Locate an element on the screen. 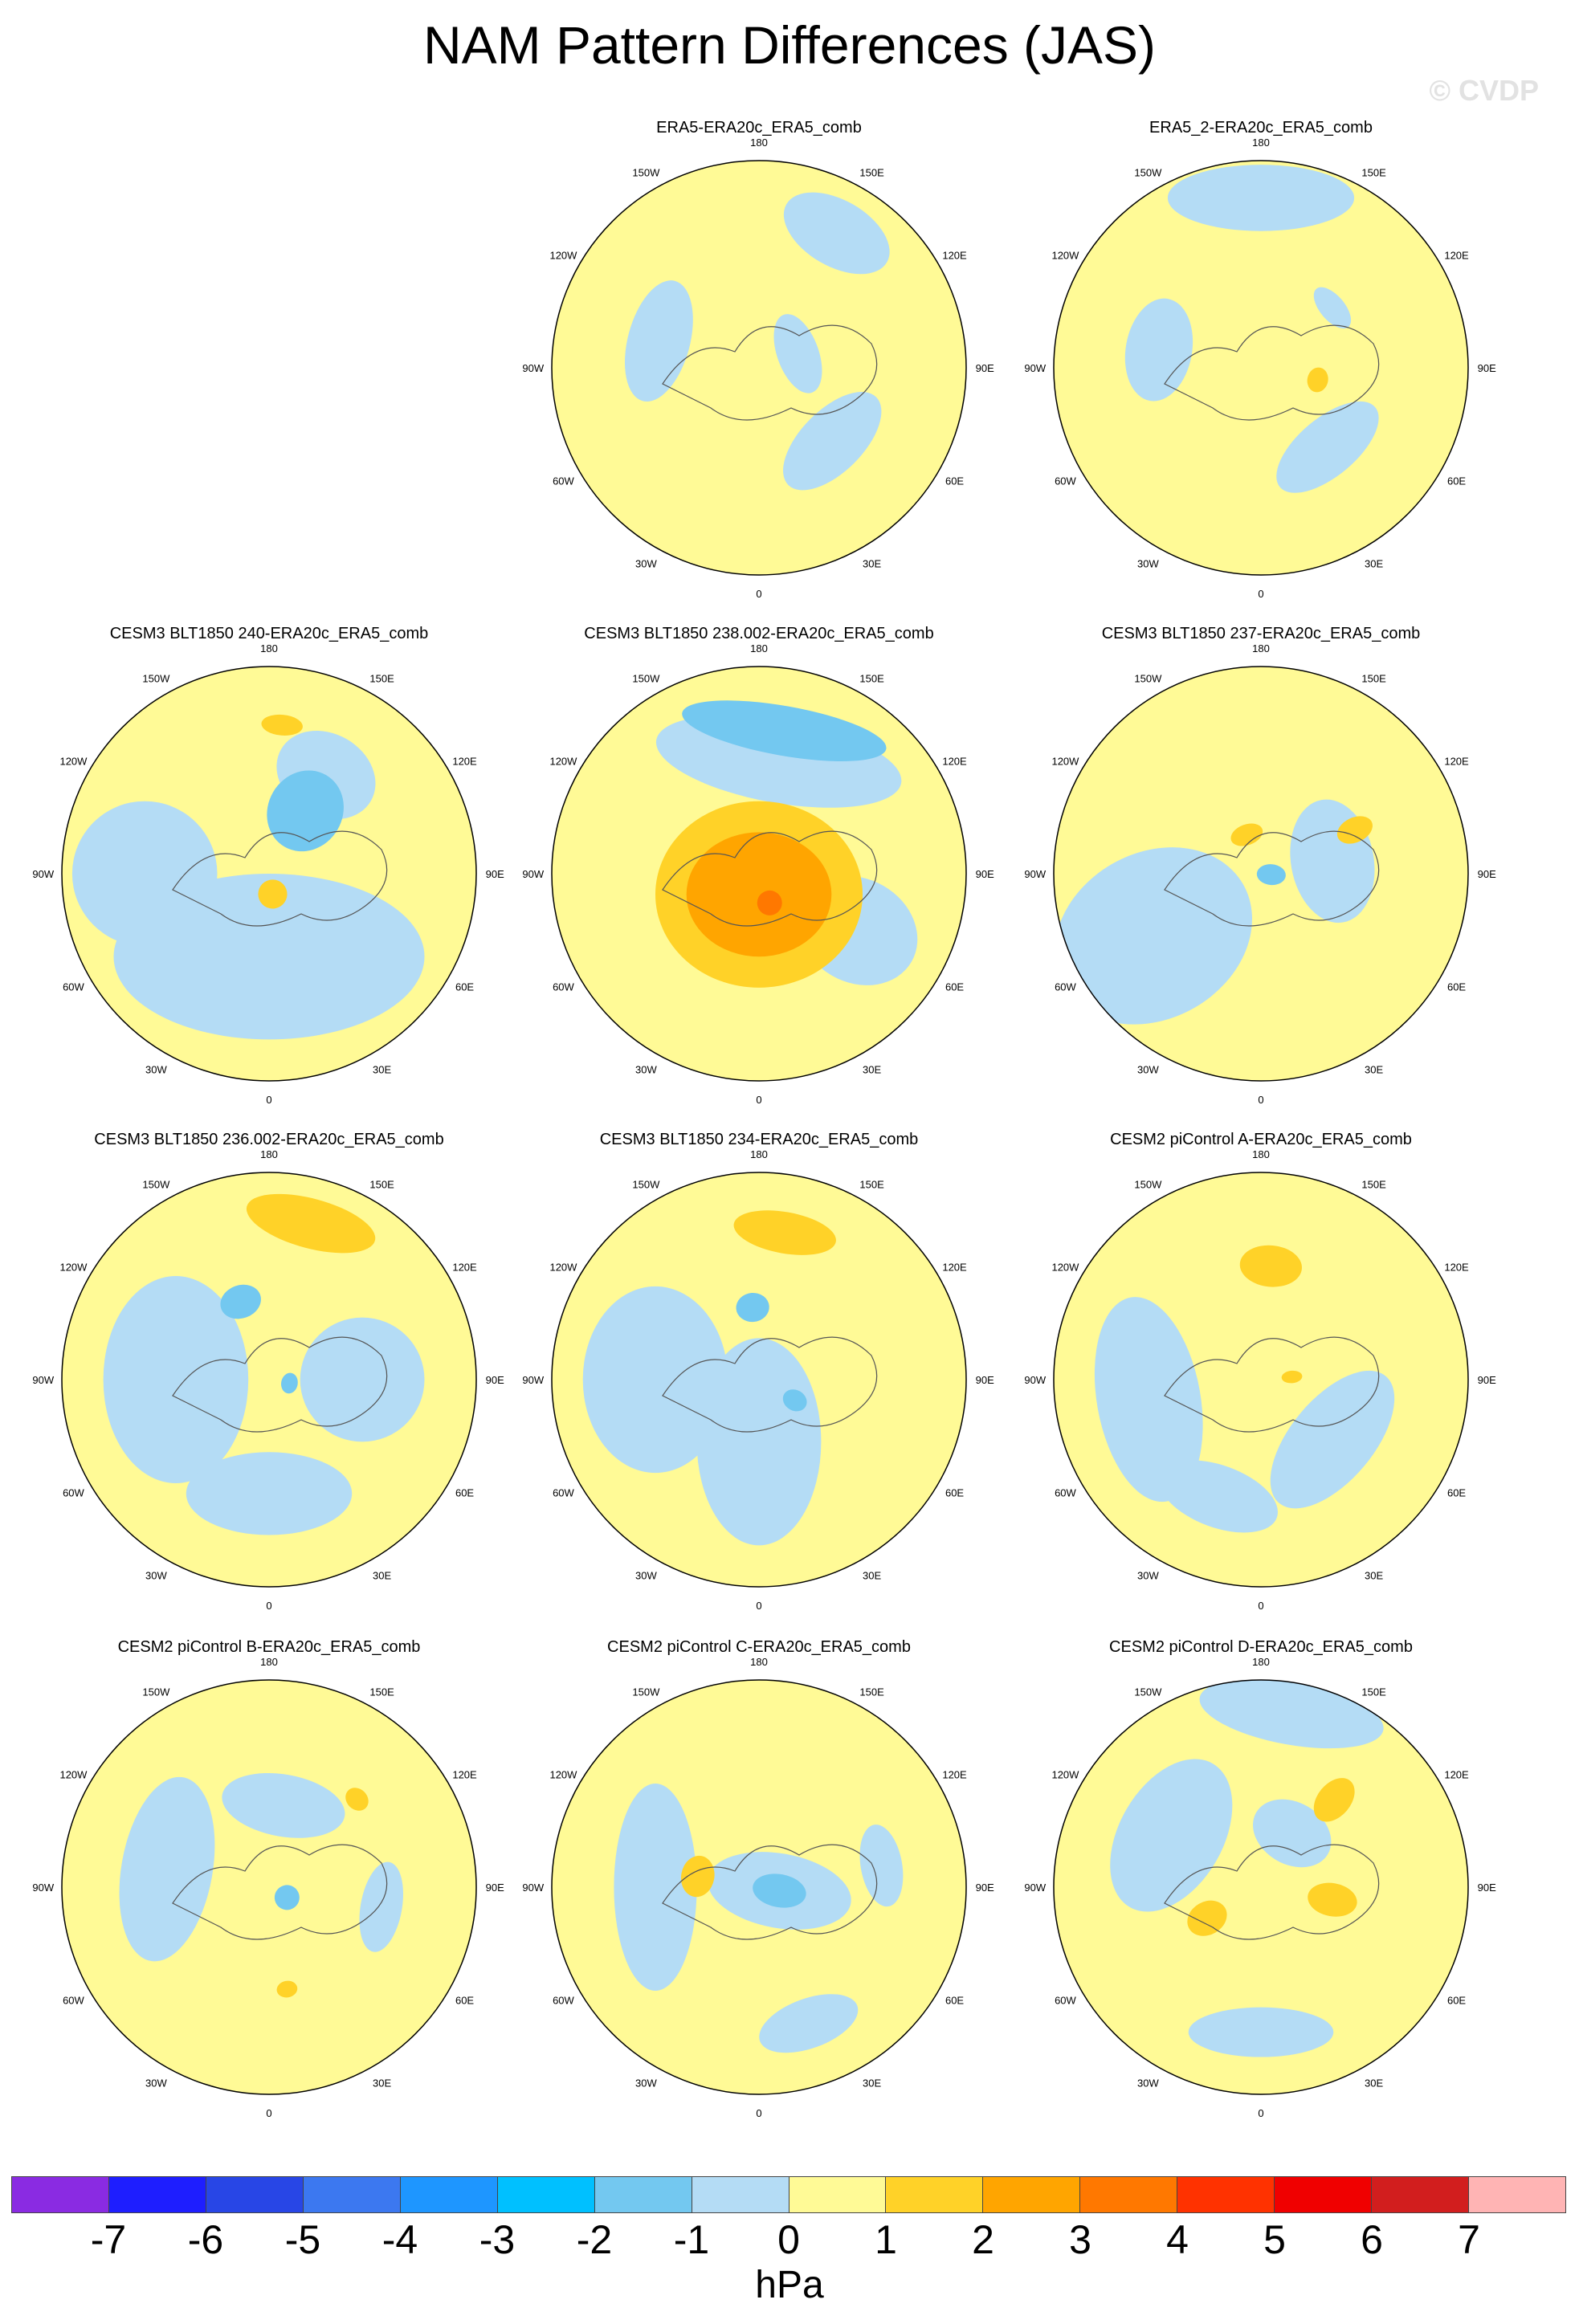 The image size is (1579, 2324). colorbar-tick-label: 6 is located at coordinates (1372, 2240).